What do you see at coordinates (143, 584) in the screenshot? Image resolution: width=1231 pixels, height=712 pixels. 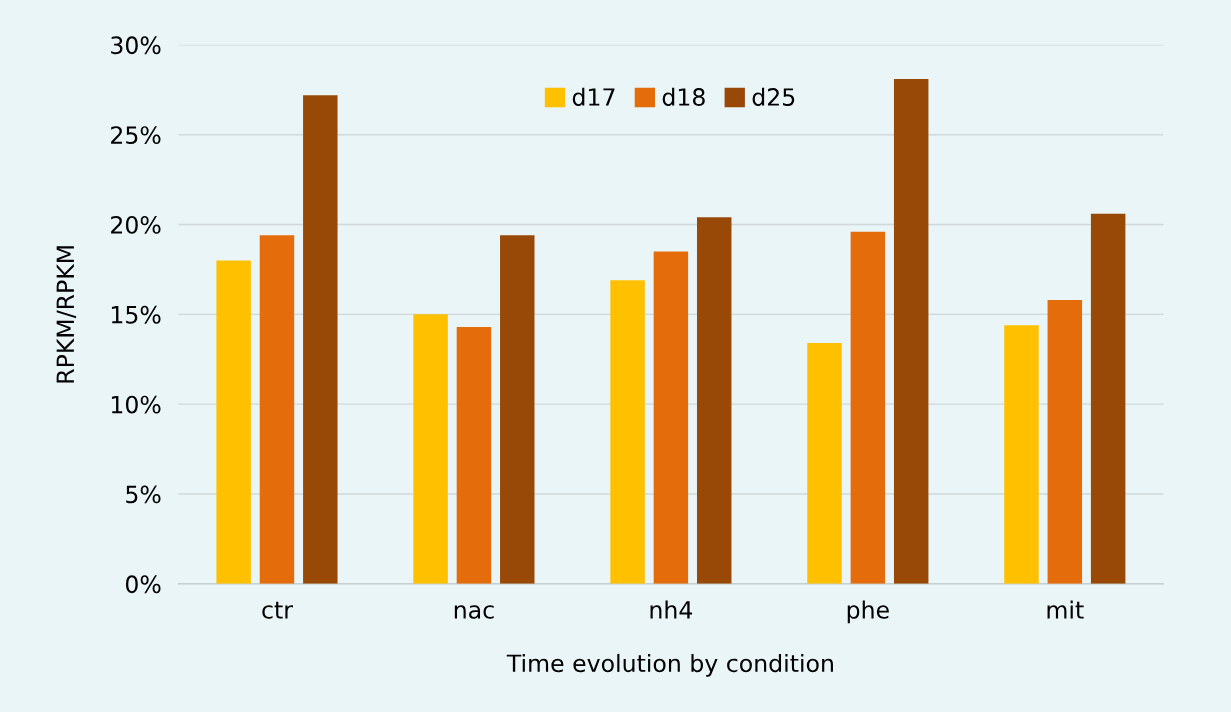 I see `y-tick-label: 0%` at bounding box center [143, 584].